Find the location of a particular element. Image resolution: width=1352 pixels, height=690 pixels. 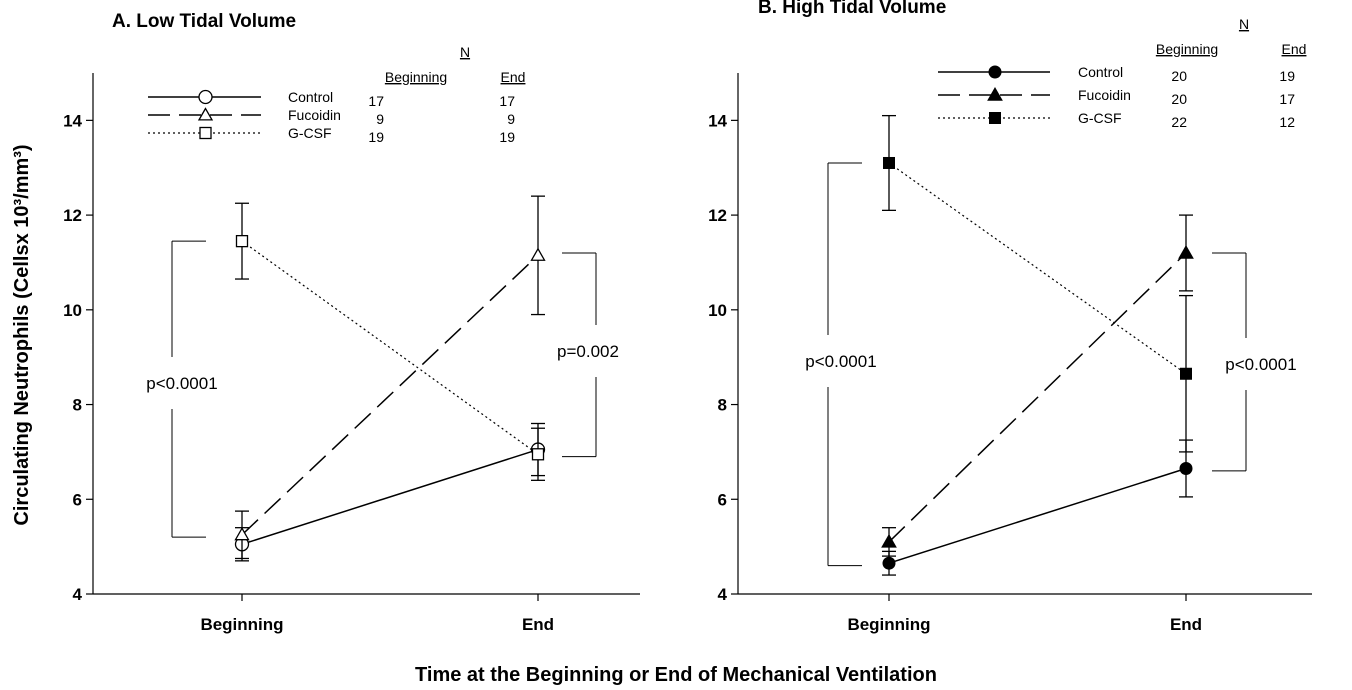

chart-title: B. High Tidal Volume is located at coordinates (852, 9).